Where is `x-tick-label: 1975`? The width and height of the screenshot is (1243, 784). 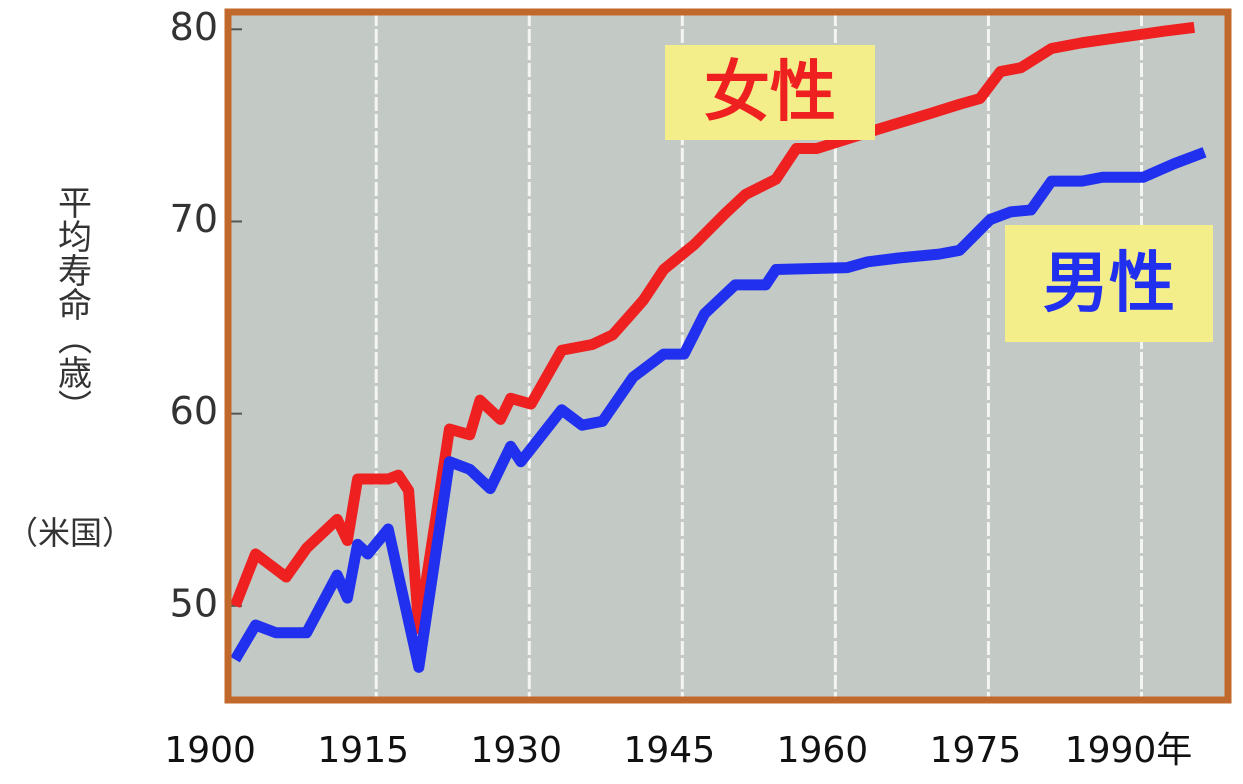 x-tick-label: 1975 is located at coordinates (976, 750).